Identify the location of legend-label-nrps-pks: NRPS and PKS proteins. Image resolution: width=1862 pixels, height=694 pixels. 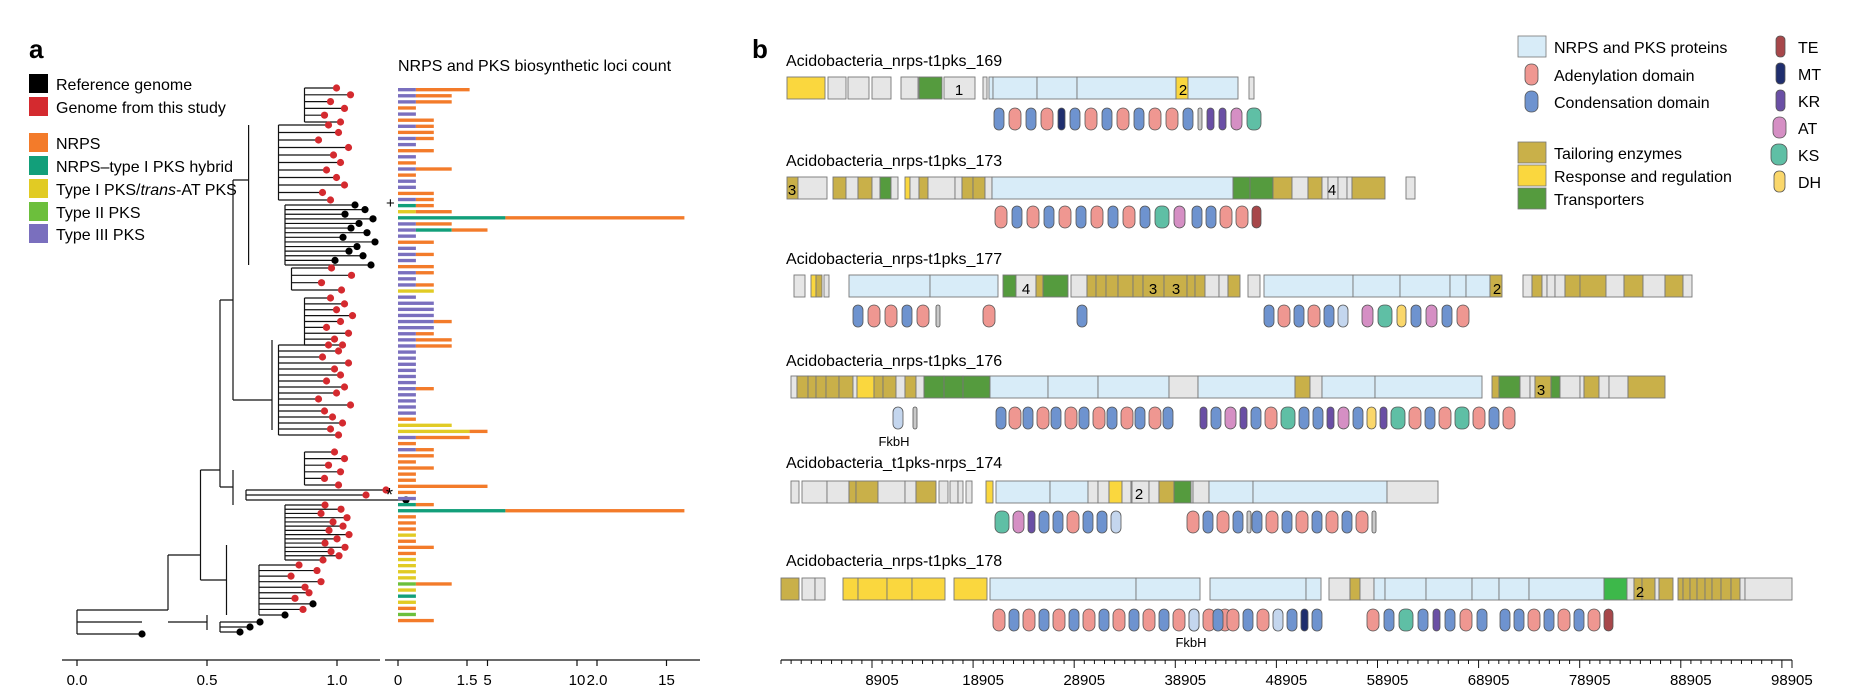
(1640, 48).